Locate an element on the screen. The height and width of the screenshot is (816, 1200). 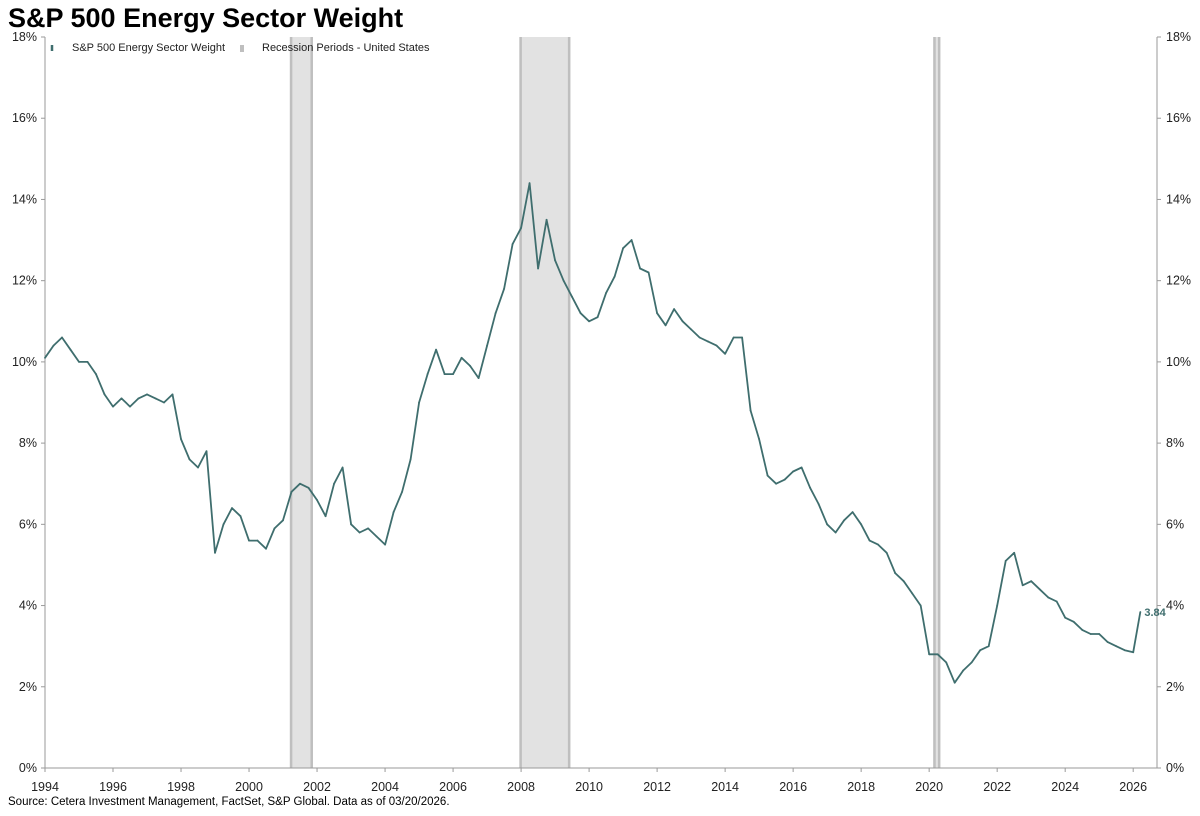
x-tick-label: 2024 is located at coordinates (1065, 787).